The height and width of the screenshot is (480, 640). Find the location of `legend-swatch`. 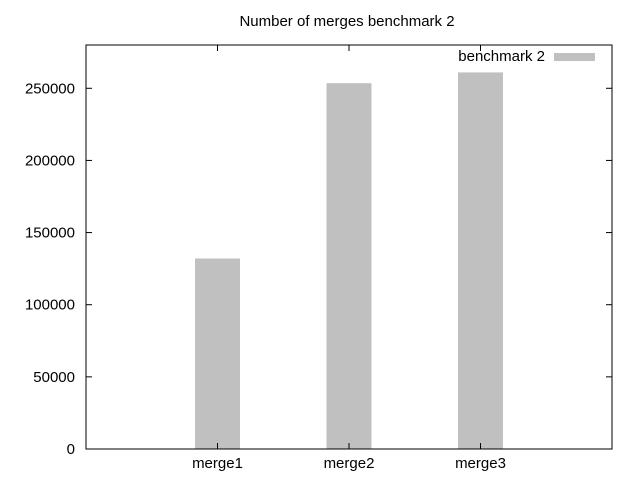

legend-swatch is located at coordinates (574, 57).